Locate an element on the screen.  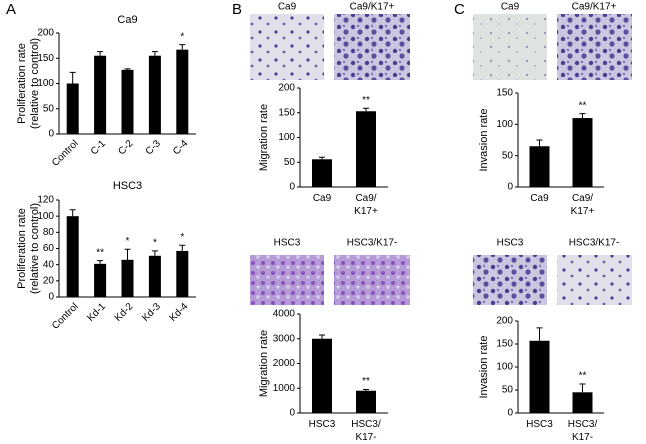
y-axis-label: Migration rate is located at coordinates (264, 363).